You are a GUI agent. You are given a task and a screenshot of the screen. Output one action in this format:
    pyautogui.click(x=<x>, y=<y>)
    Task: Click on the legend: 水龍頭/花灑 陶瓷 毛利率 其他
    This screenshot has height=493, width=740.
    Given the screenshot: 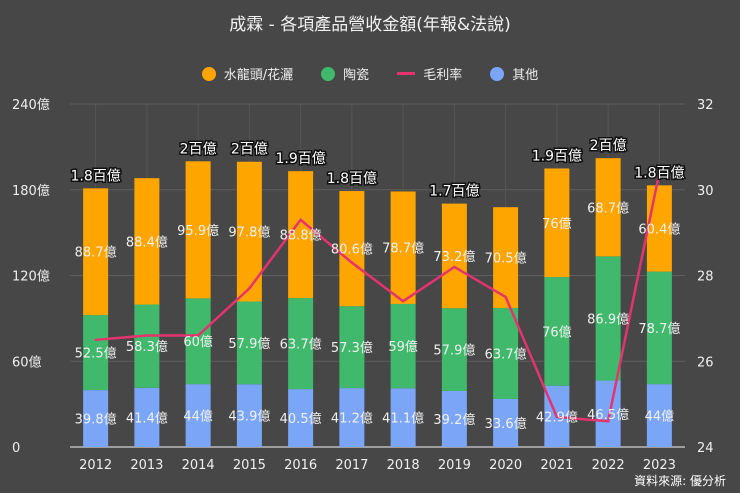 What is the action you would take?
    pyautogui.click(x=370, y=73)
    